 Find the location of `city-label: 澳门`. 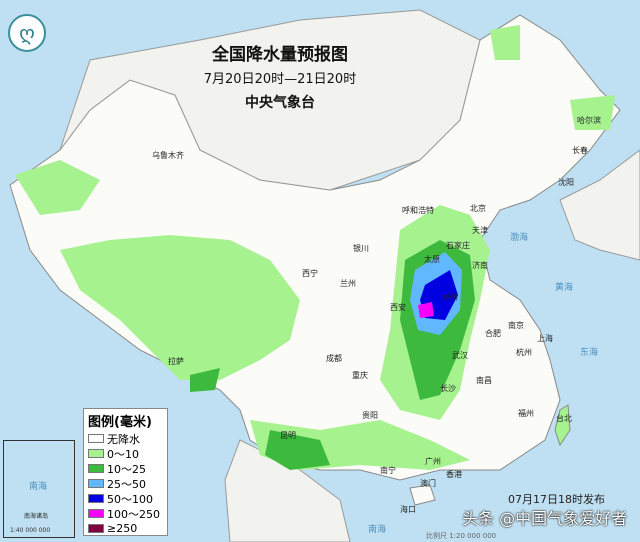

city-label: 澳门 is located at coordinates (428, 483).